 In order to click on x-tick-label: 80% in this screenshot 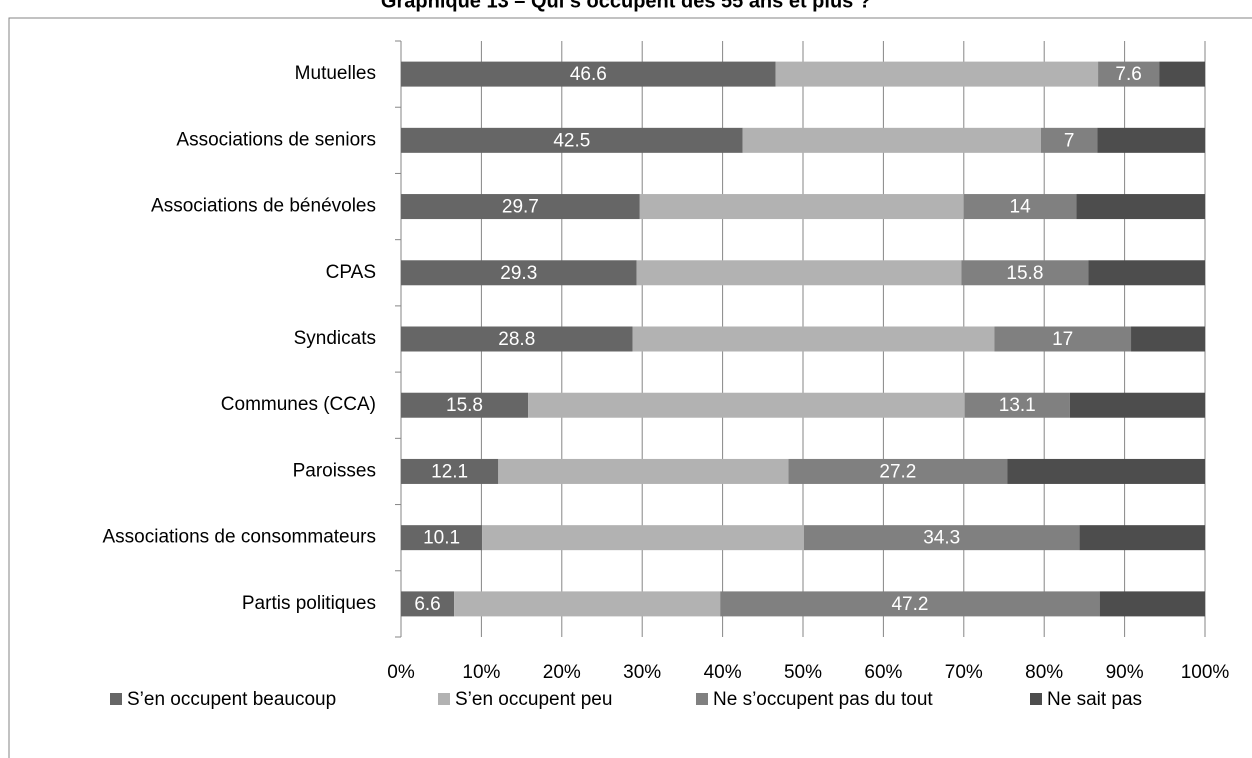, I will do `click(1044, 672)`.